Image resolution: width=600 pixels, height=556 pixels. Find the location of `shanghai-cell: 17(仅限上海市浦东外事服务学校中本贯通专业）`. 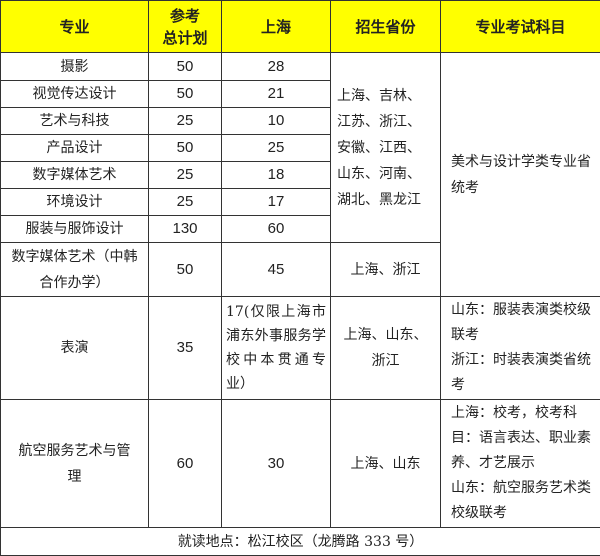

shanghai-cell: 17(仅限上海市浦东外事服务学校中本贯通专业） is located at coordinates (276, 348).